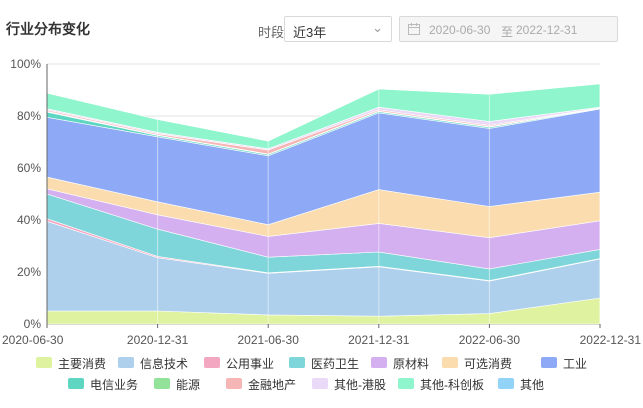  I want to click on x-tick-label: 2020-12-31, so click(158, 340).